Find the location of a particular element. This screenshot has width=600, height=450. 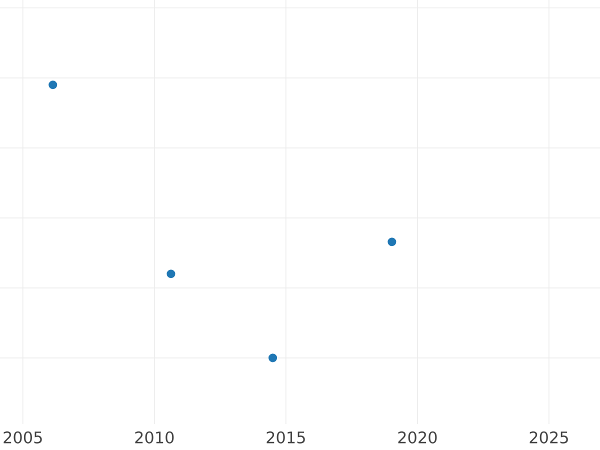

x-tick-label: 2025 is located at coordinates (549, 437).